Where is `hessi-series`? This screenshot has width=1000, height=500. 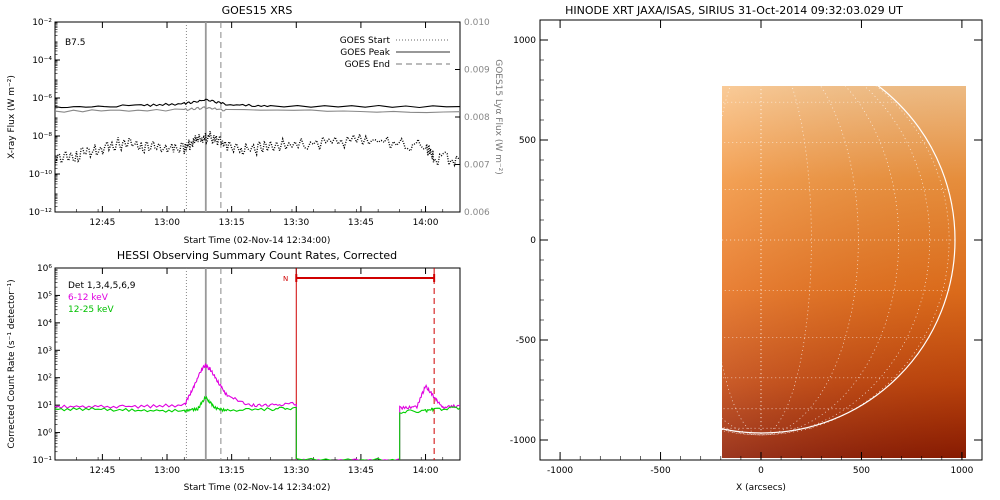 hessi-series is located at coordinates (257, 411).